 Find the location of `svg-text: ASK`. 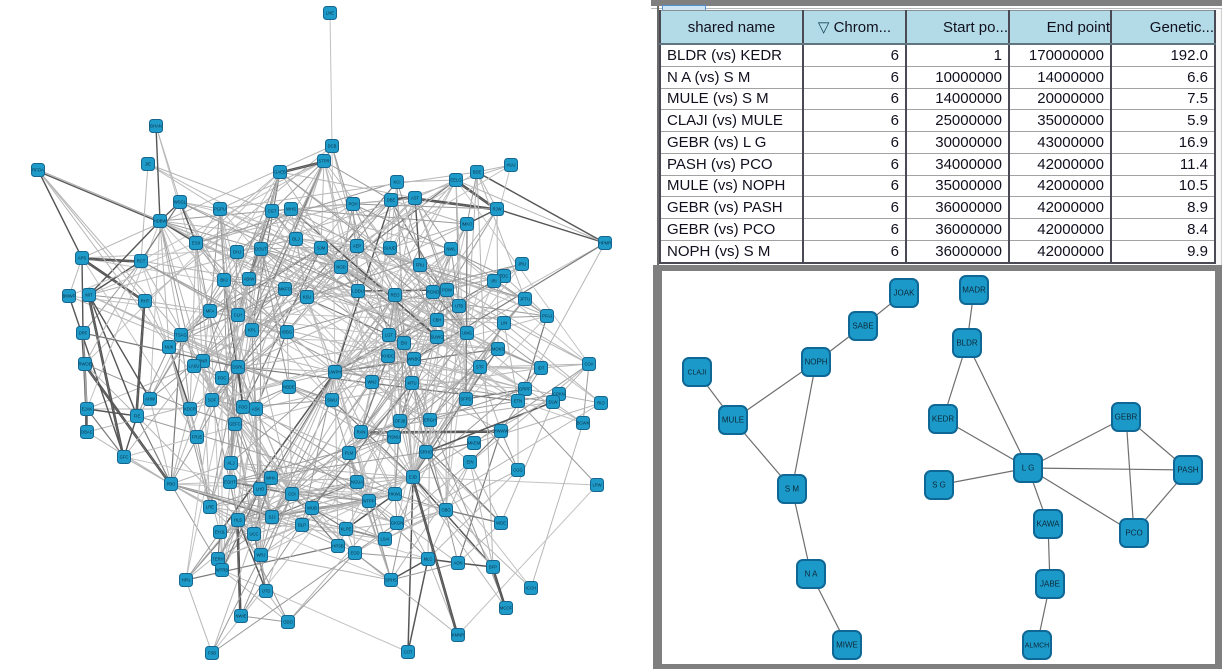

svg-text: ASK is located at coordinates (256, 409).